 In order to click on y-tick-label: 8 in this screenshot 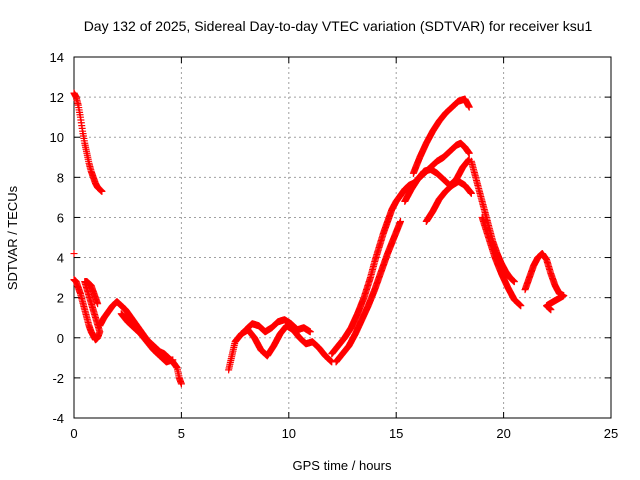, I will do `click(60, 177)`.